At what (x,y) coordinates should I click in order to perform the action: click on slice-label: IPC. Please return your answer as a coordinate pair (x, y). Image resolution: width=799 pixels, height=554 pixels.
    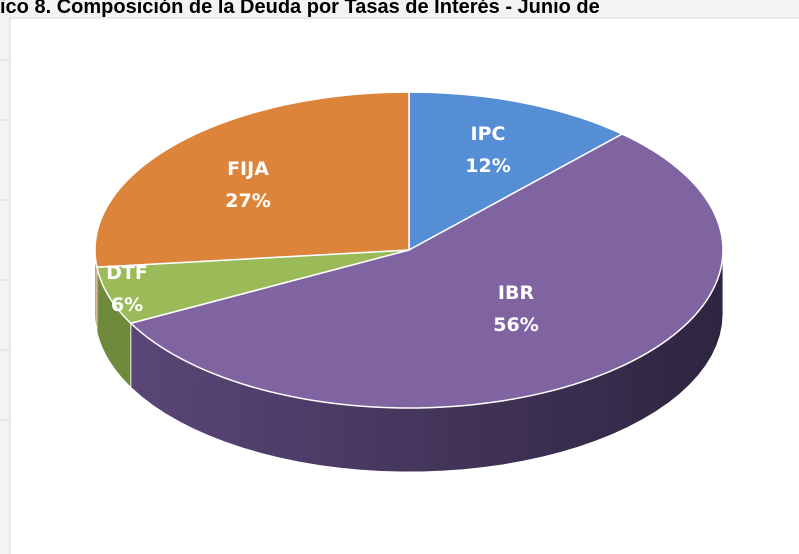
    Looking at the image, I should click on (488, 134).